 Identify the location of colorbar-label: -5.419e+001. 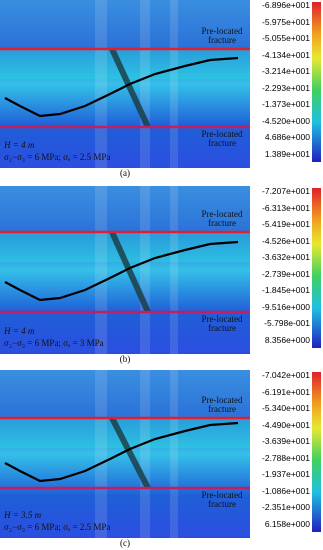
(286, 224).